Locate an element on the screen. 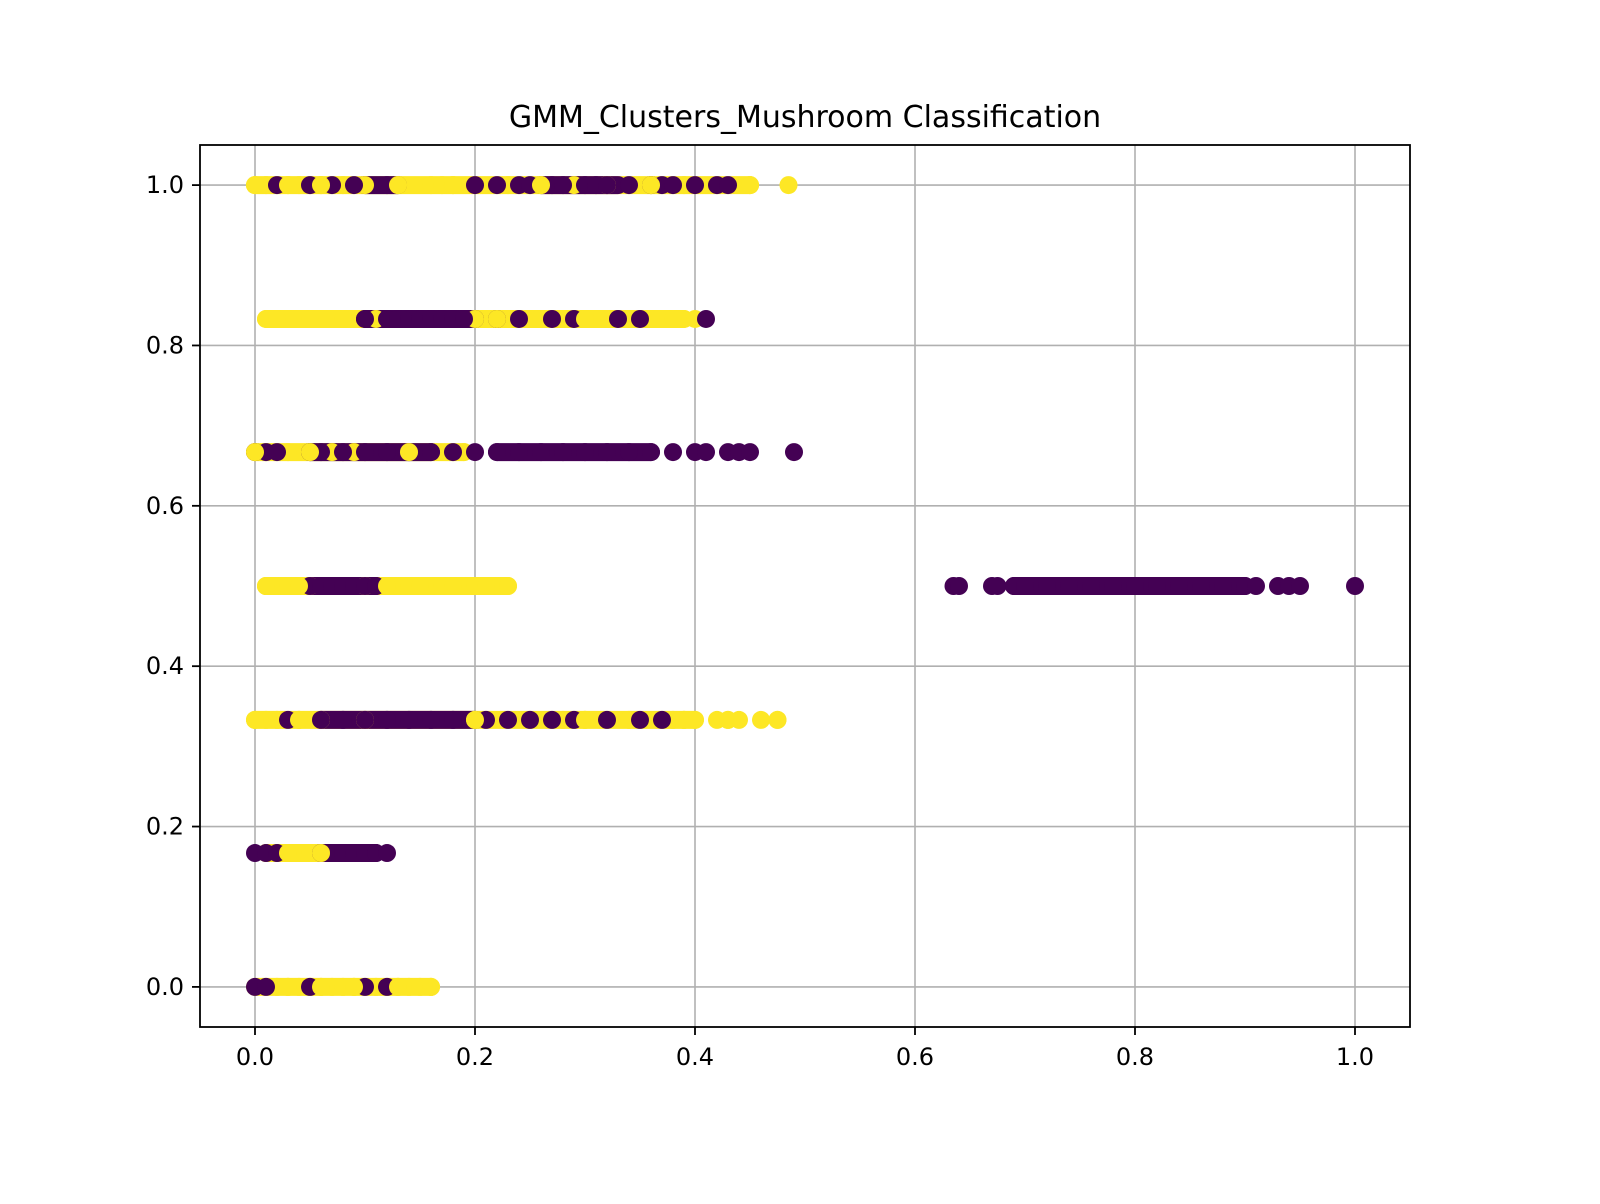 Image resolution: width=1600 pixels, height=1204 pixels. y-tick-label: 1.0 is located at coordinates (165, 185).